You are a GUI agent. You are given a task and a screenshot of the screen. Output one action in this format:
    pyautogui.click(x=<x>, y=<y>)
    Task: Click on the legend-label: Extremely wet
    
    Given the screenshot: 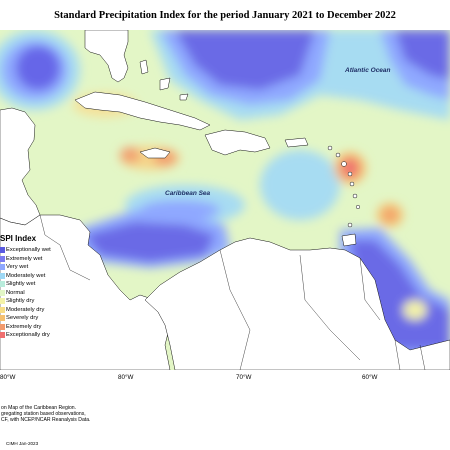 What is the action you would take?
    pyautogui.click(x=24, y=258)
    